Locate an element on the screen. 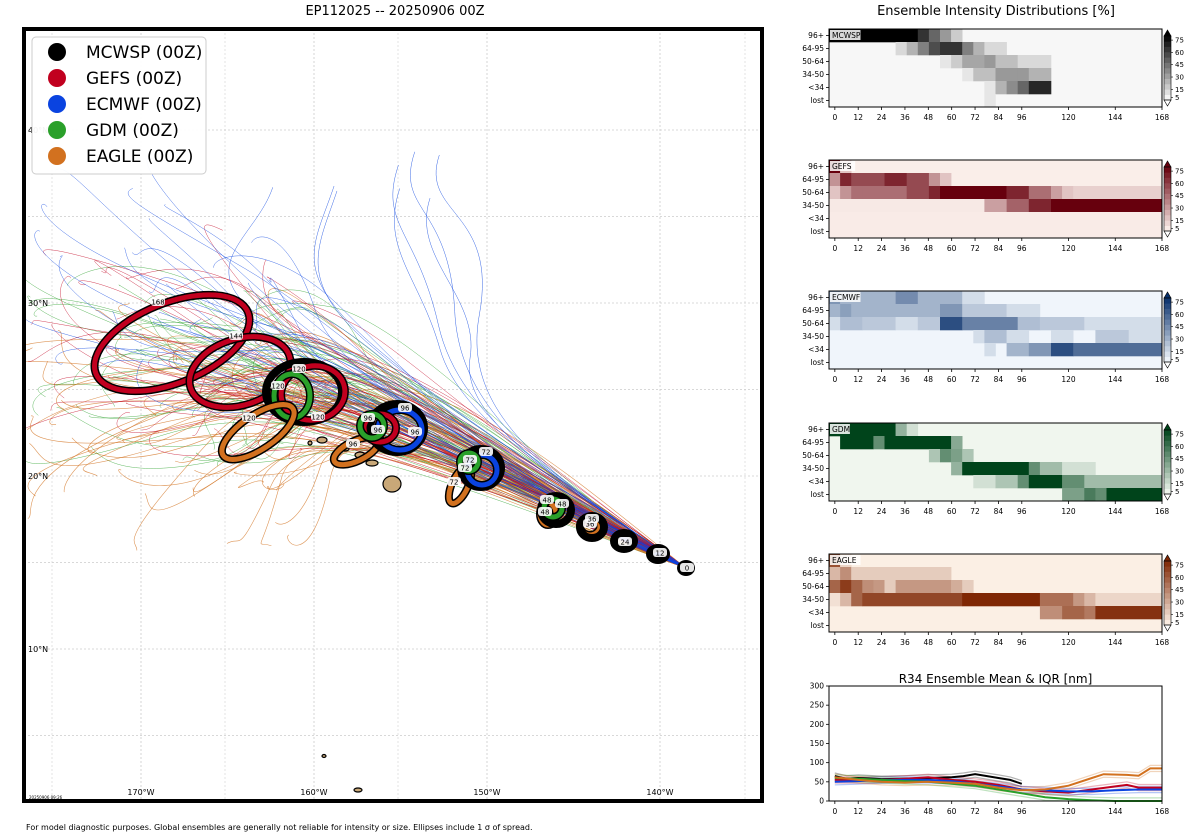 This screenshot has width=1200, height=840. uncertainty-ellipse is located at coordinates (624, 541).